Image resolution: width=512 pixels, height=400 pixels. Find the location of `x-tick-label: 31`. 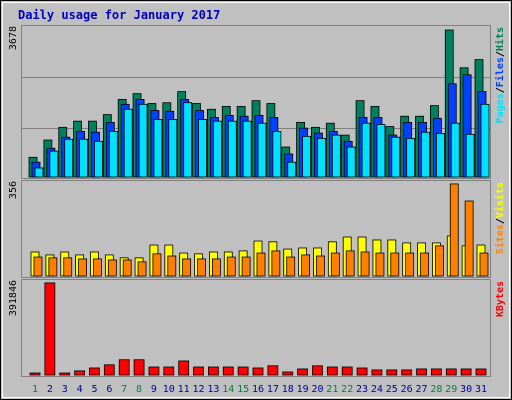

x-tick-label: 31 is located at coordinates (481, 389).